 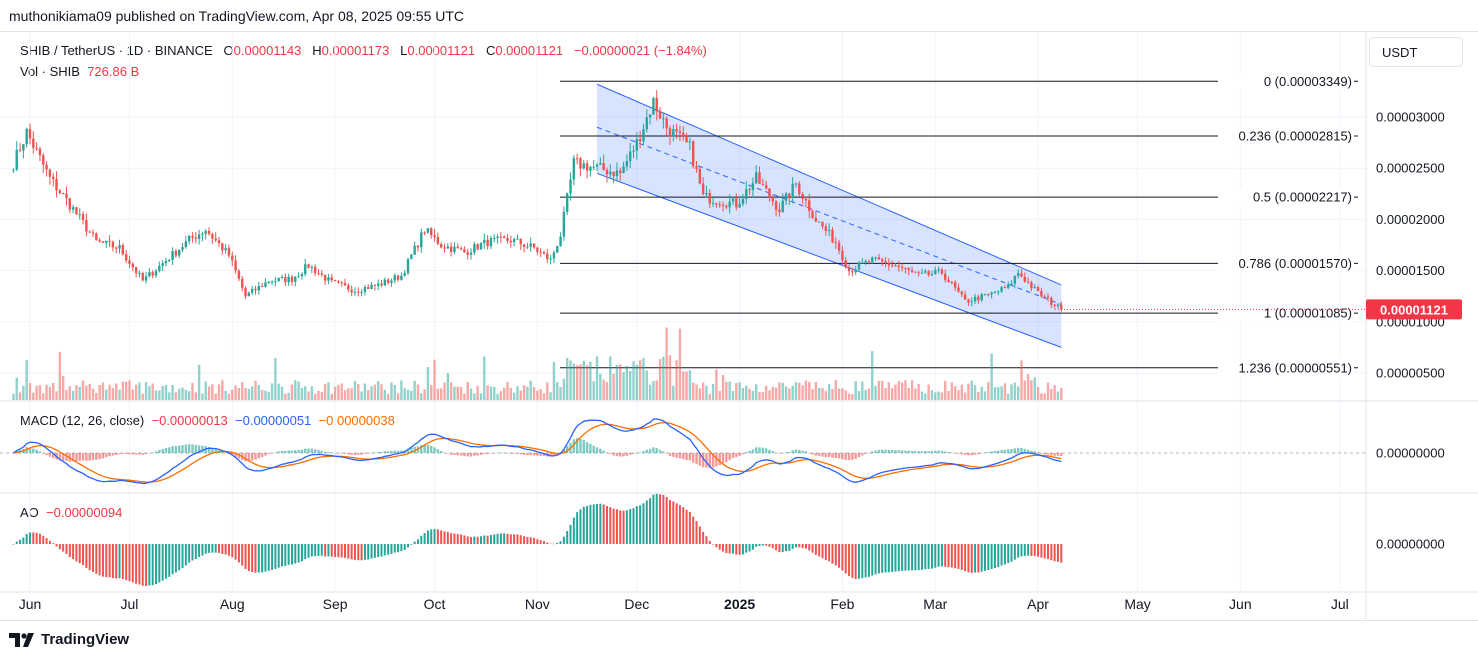 What do you see at coordinates (82, 420) in the screenshot?
I see `macd-label: MACD (12, 26, close)` at bounding box center [82, 420].